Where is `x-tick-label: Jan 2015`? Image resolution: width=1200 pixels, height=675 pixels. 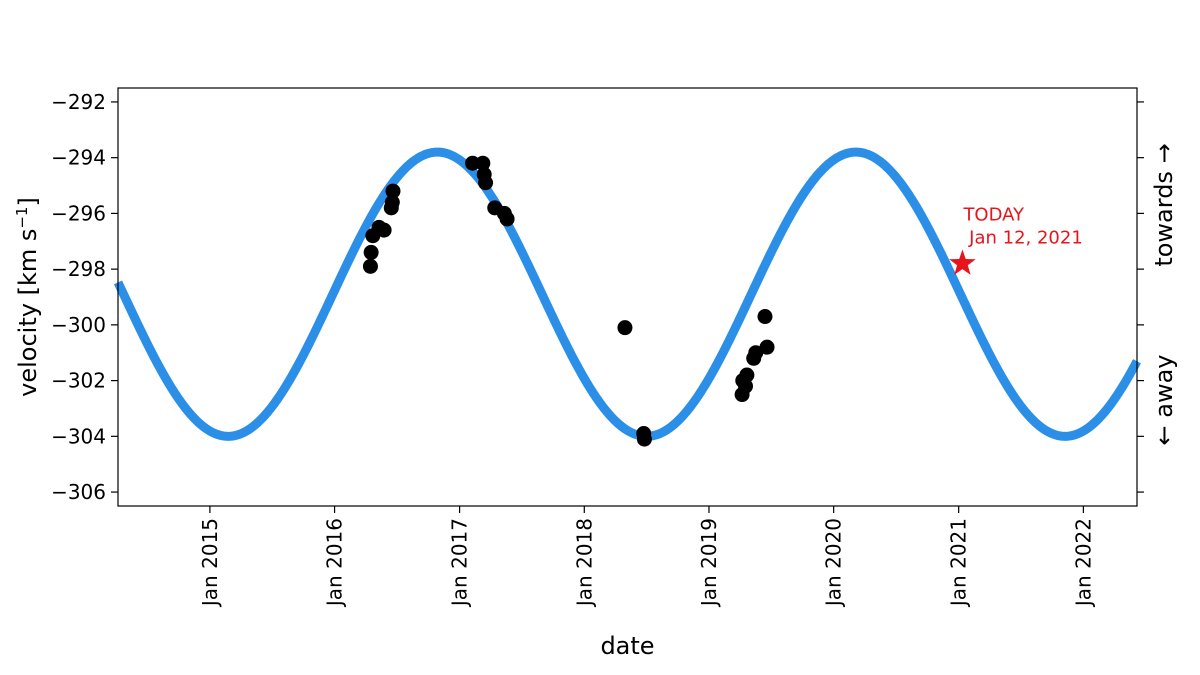
x-tick-label: Jan 2015 is located at coordinates (210, 563).